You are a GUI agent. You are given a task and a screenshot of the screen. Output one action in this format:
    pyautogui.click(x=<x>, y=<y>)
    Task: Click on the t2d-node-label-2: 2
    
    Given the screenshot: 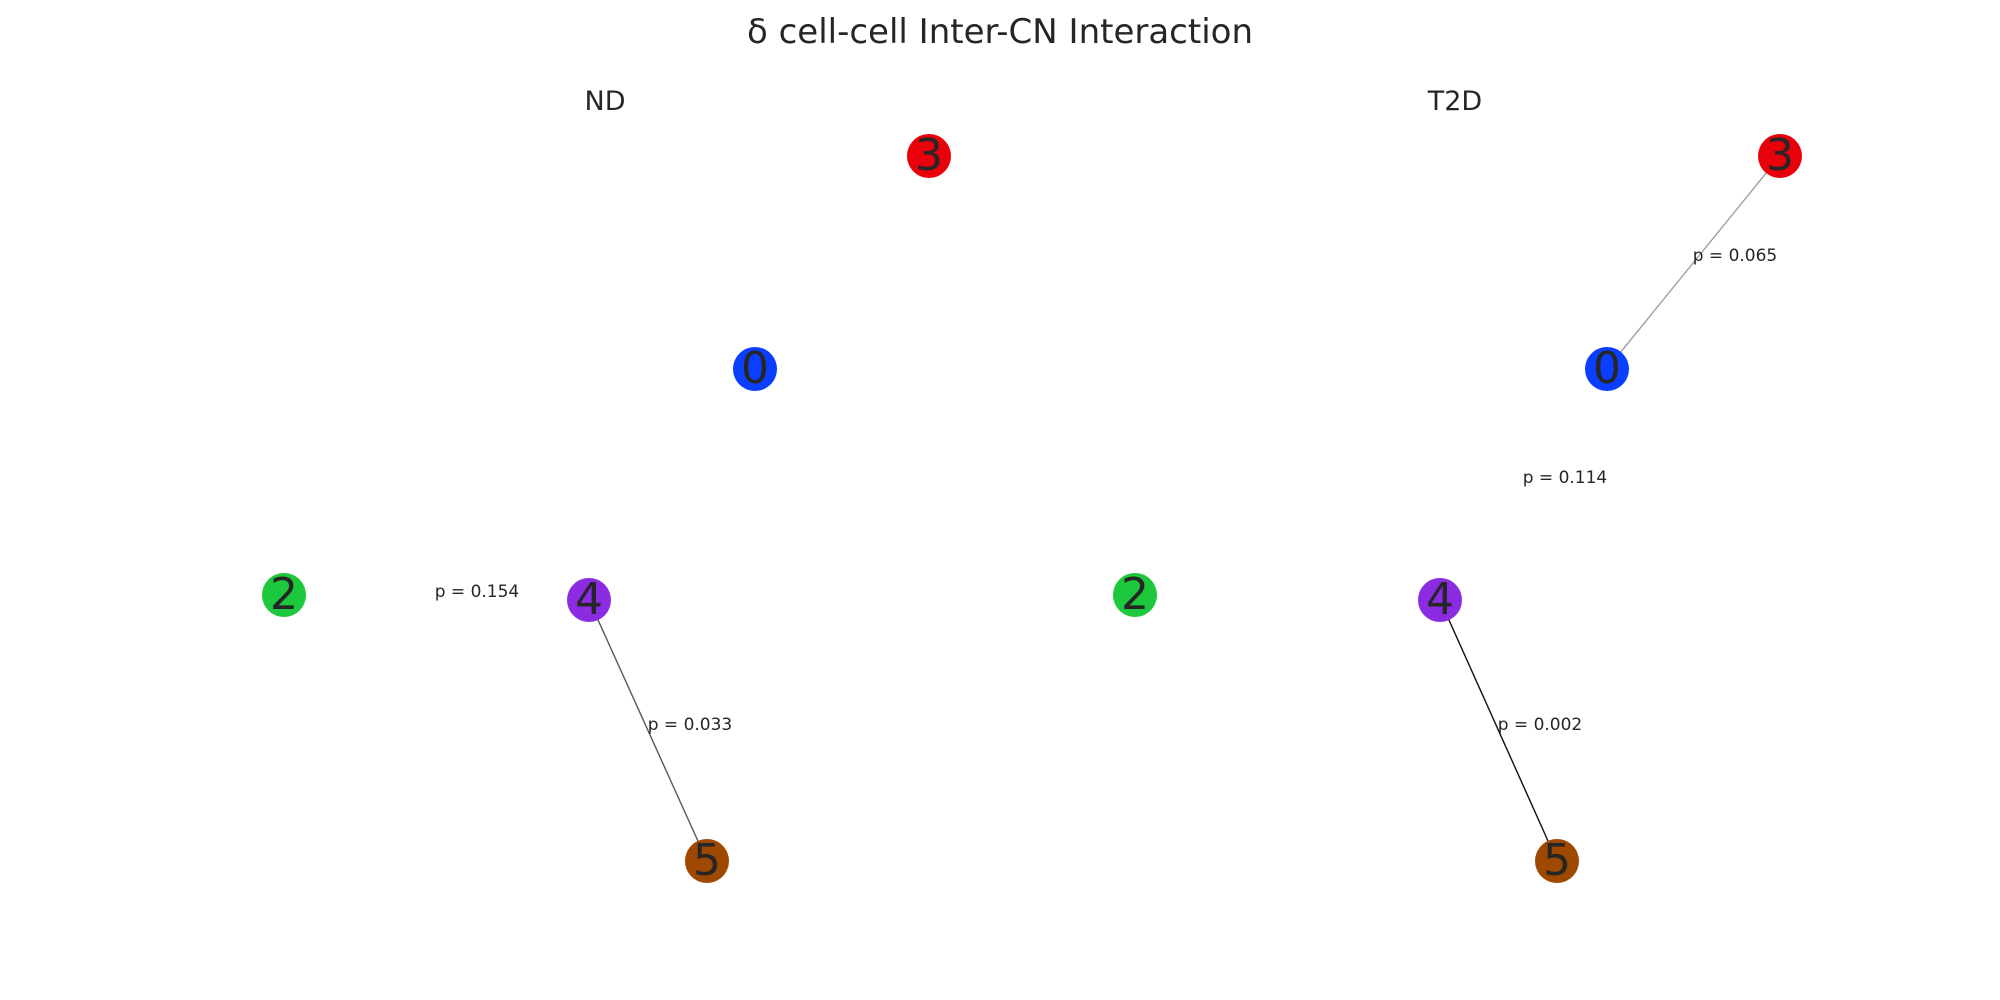 What is the action you would take?
    pyautogui.click(x=1135, y=594)
    